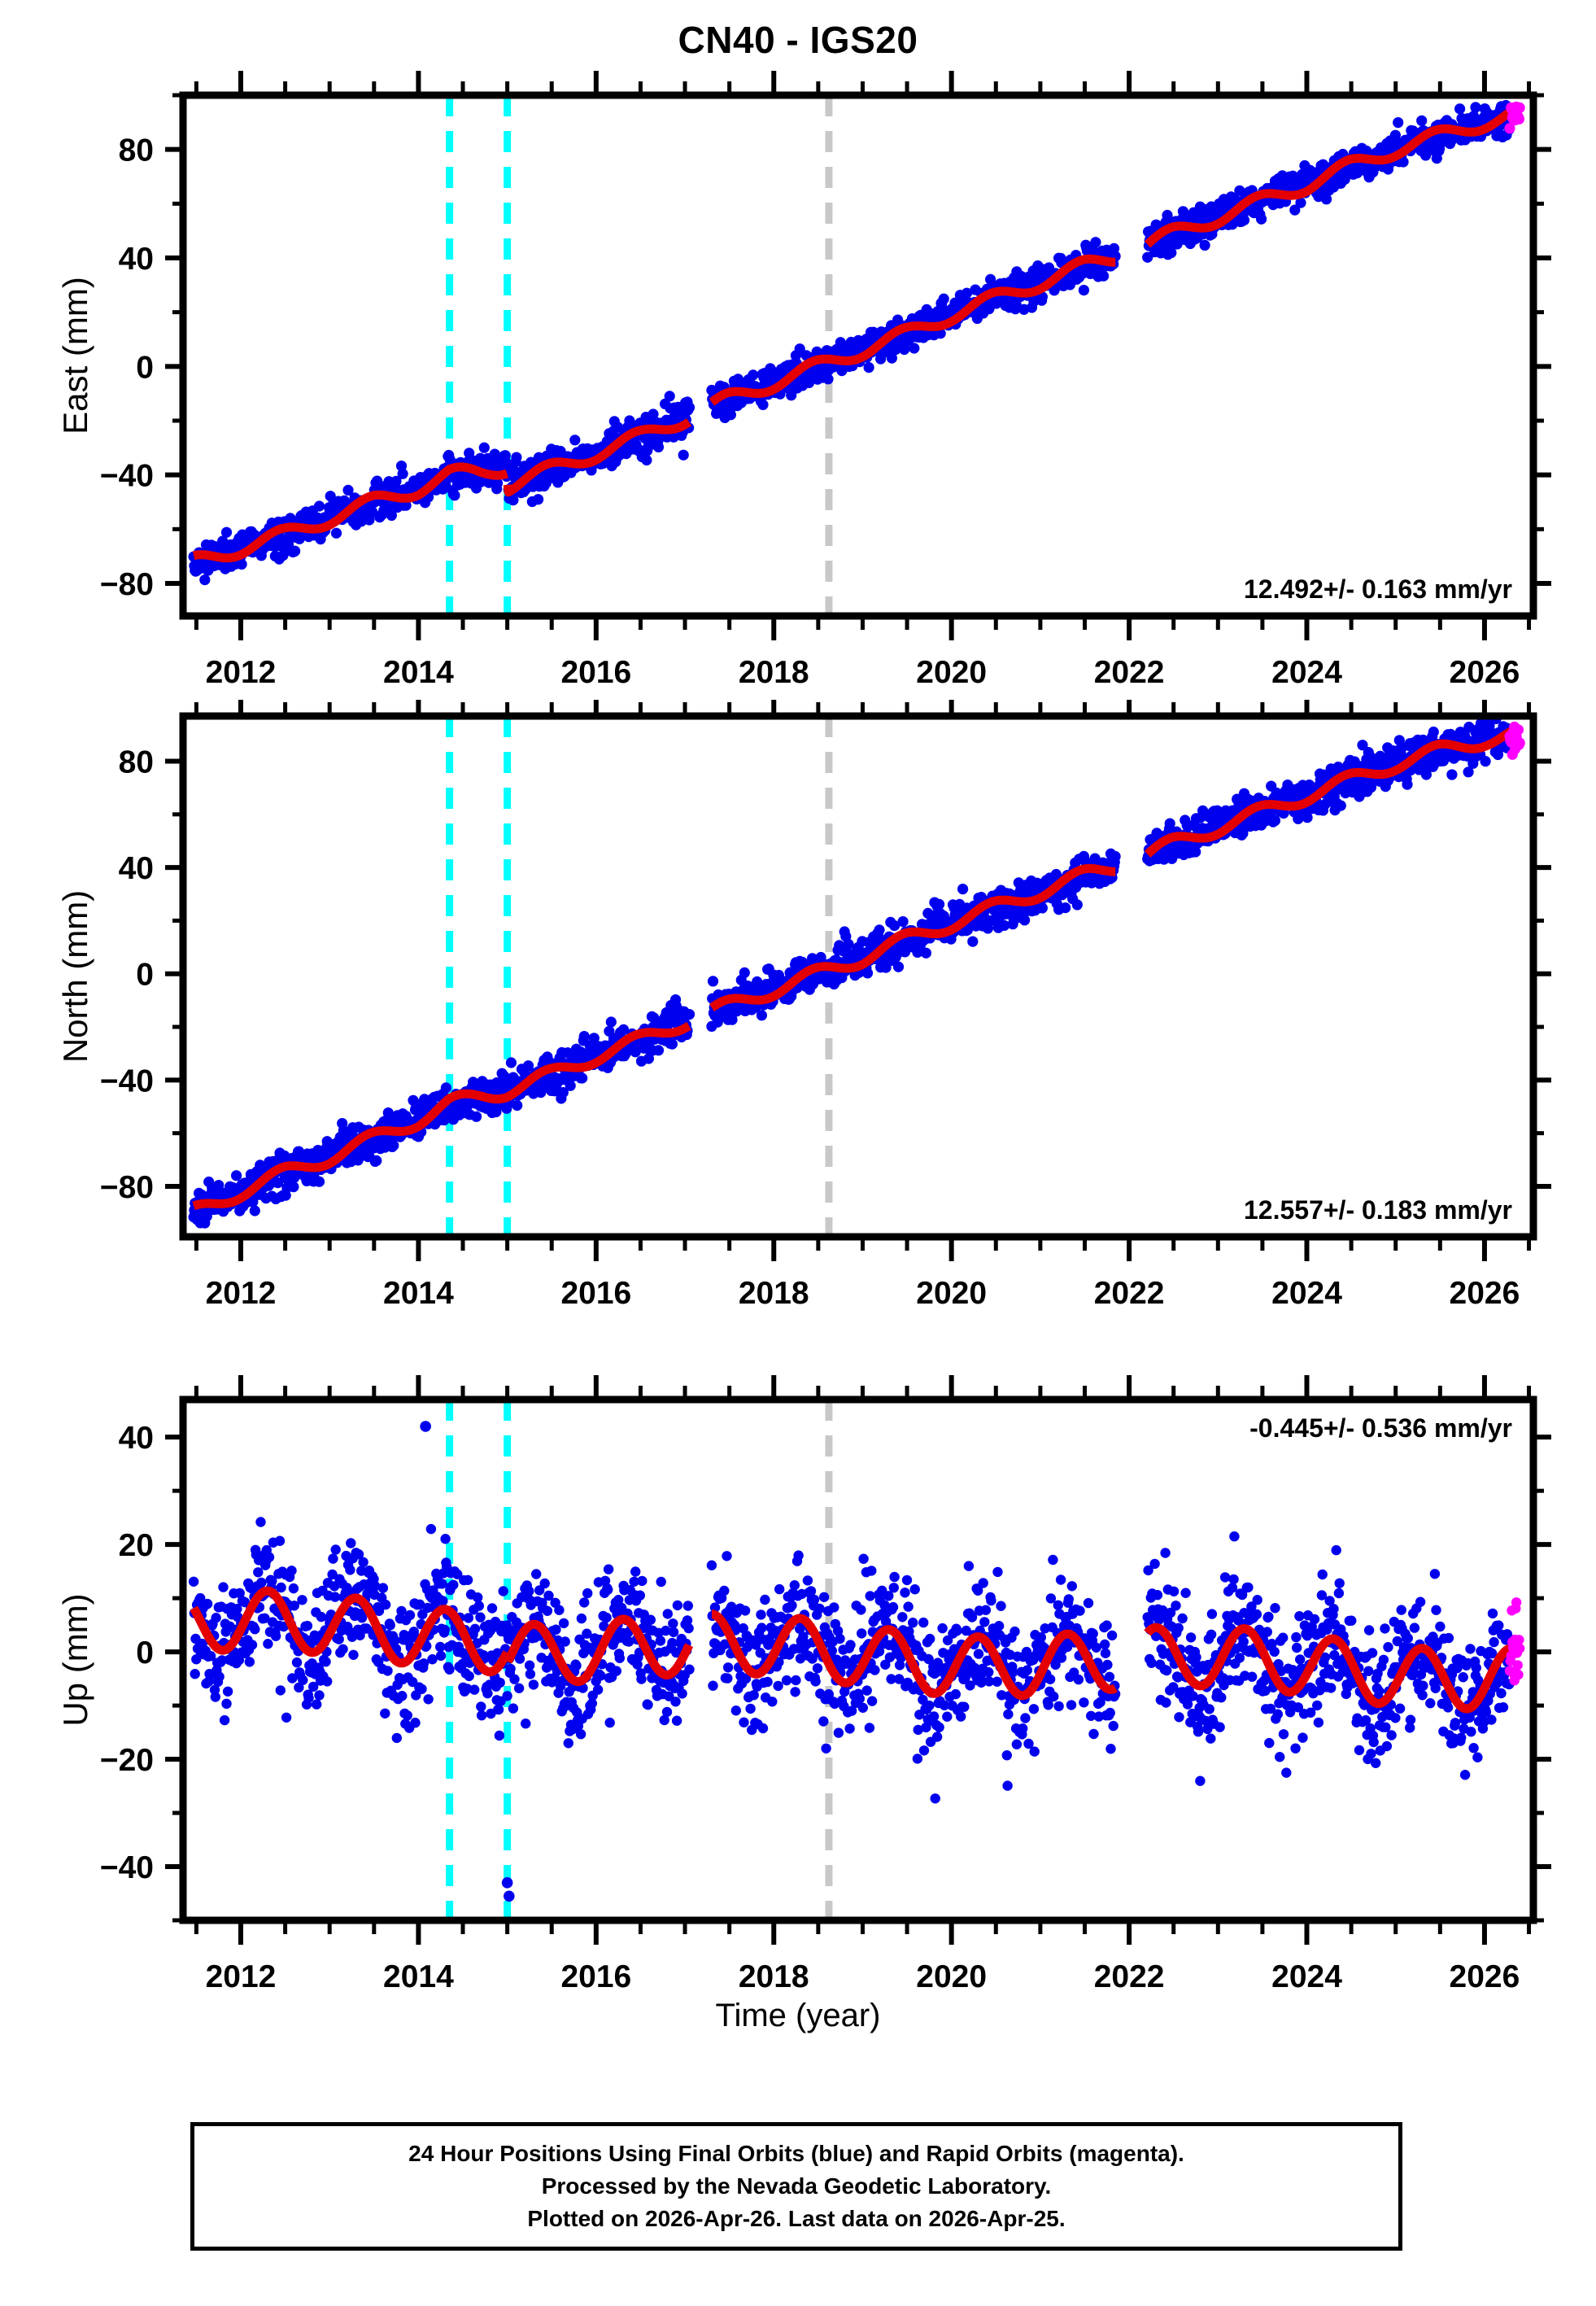 This screenshot has width=1596, height=2306. Describe the element at coordinates (75, 1659) in the screenshot. I see `y-axis-label: Up (mm)` at that location.